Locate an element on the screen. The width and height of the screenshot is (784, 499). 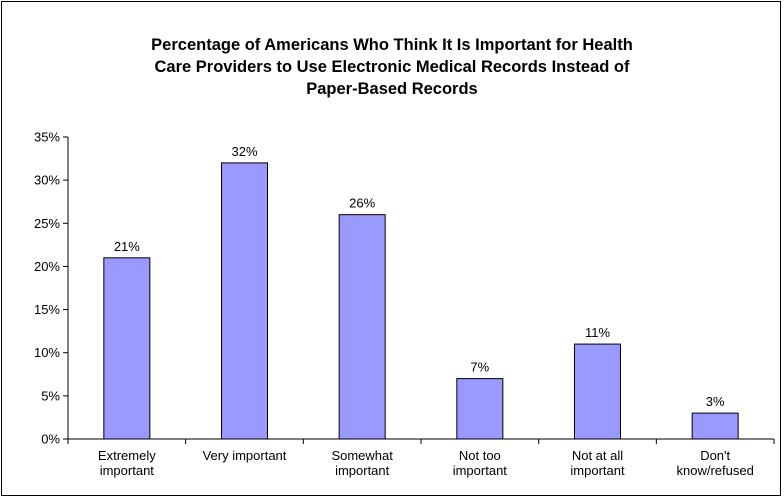
x-tick-label: Somewhat important is located at coordinates (362, 463).